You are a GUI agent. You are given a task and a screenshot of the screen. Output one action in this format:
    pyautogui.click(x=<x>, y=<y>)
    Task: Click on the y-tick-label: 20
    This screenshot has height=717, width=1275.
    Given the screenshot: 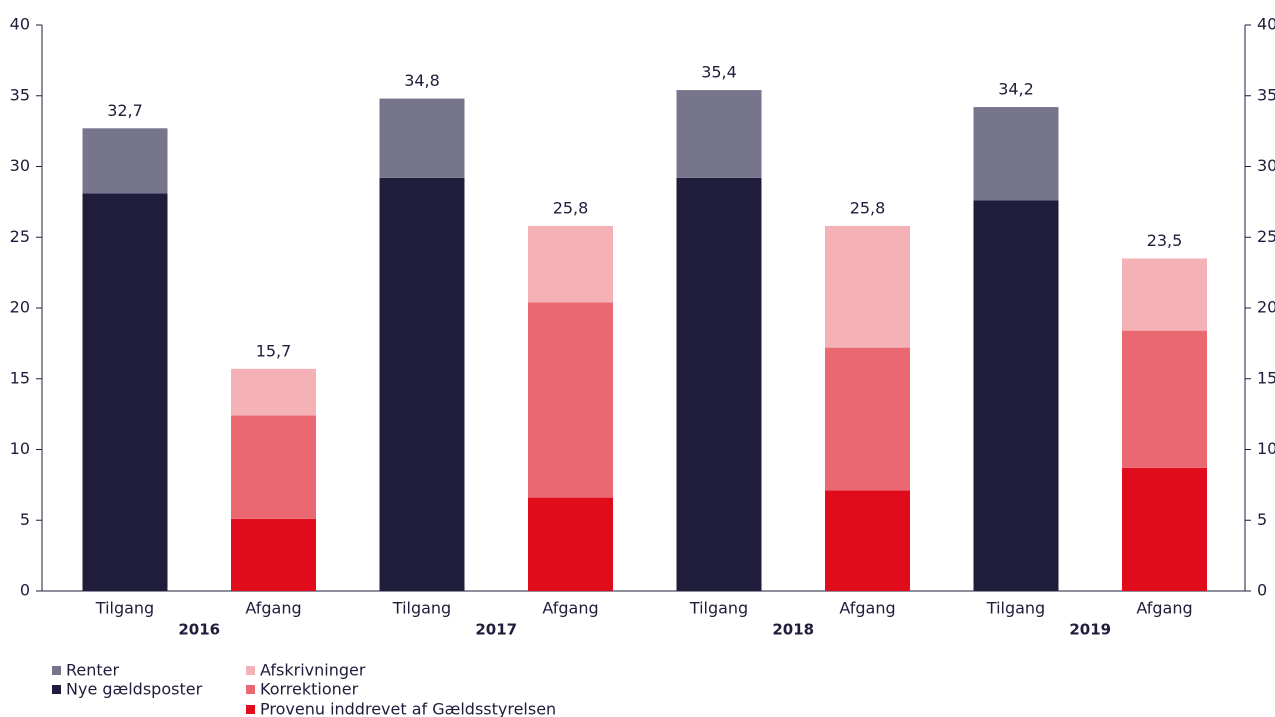 What is the action you would take?
    pyautogui.click(x=20, y=307)
    